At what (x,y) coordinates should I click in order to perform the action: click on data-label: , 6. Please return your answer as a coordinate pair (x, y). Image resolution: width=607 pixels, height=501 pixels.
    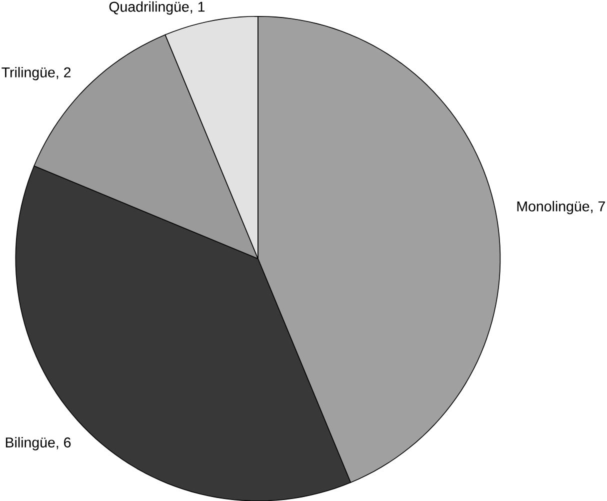
    Looking at the image, I should click on (63, 443).